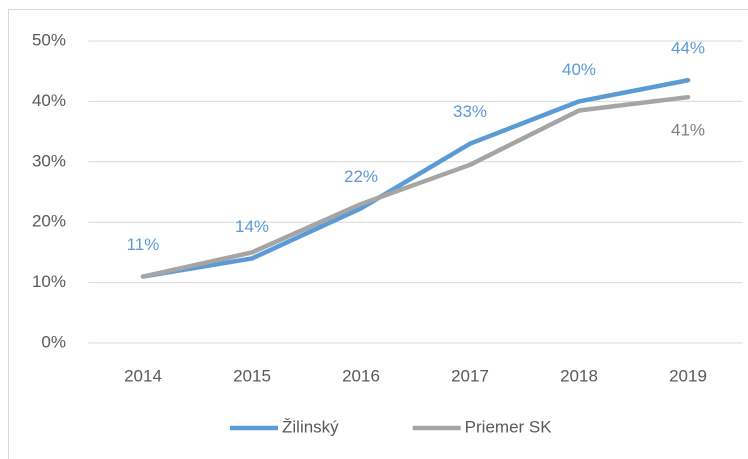 The height and width of the screenshot is (459, 748). Describe the element at coordinates (143, 244) in the screenshot. I see `data-label: 11%` at that location.